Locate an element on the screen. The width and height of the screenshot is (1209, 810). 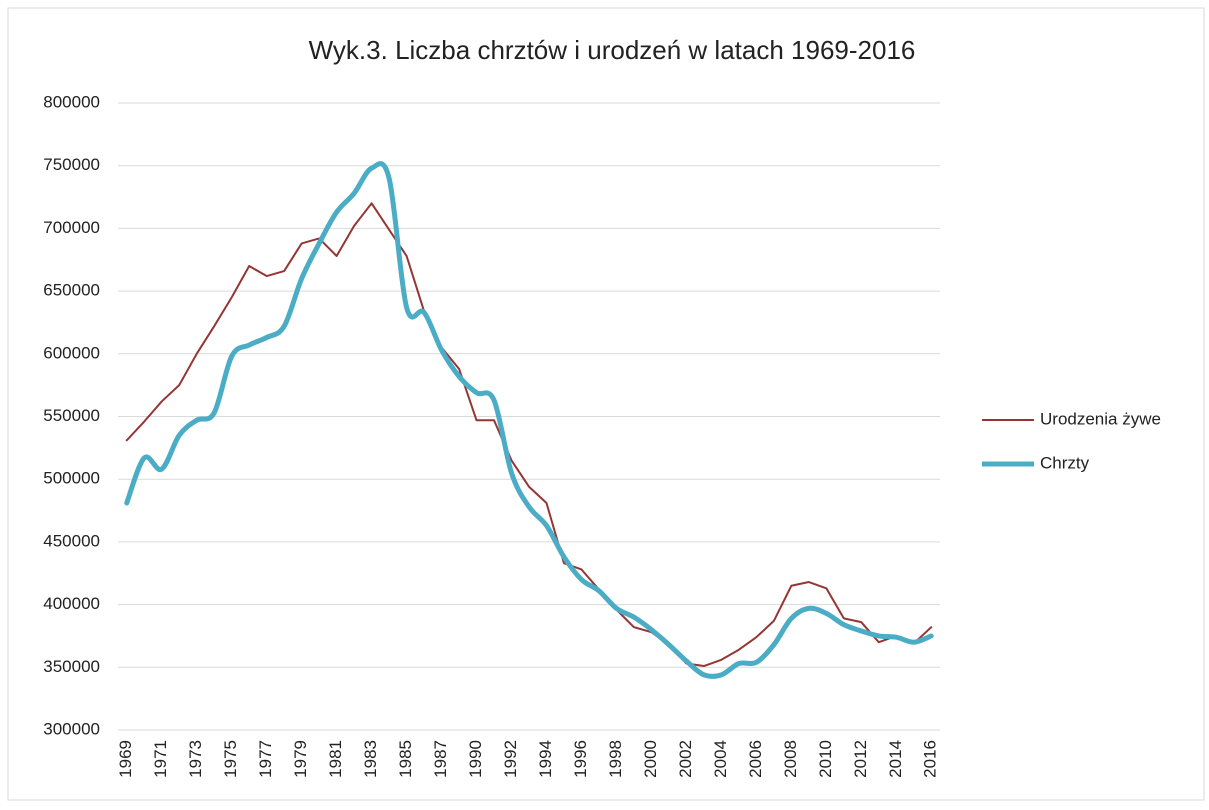
x-tick-label: 2002 is located at coordinates (685, 759).